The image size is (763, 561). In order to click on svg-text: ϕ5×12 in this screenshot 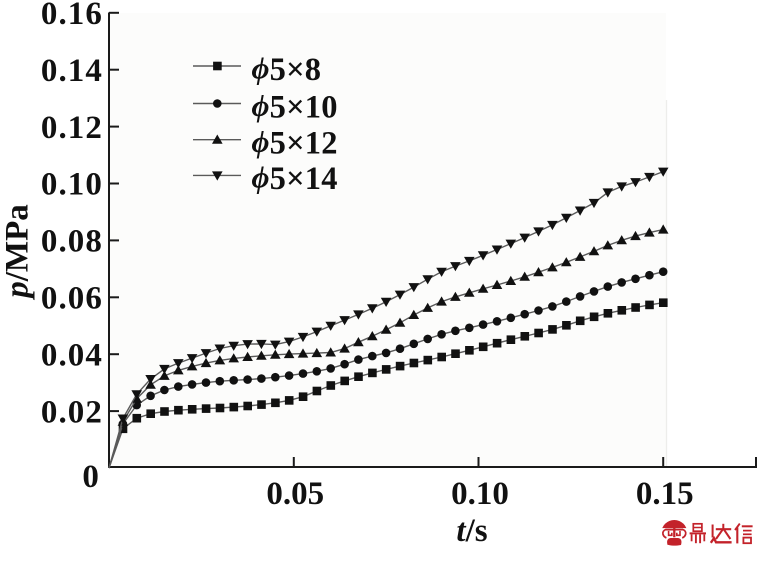, I will do `click(295, 143)`.